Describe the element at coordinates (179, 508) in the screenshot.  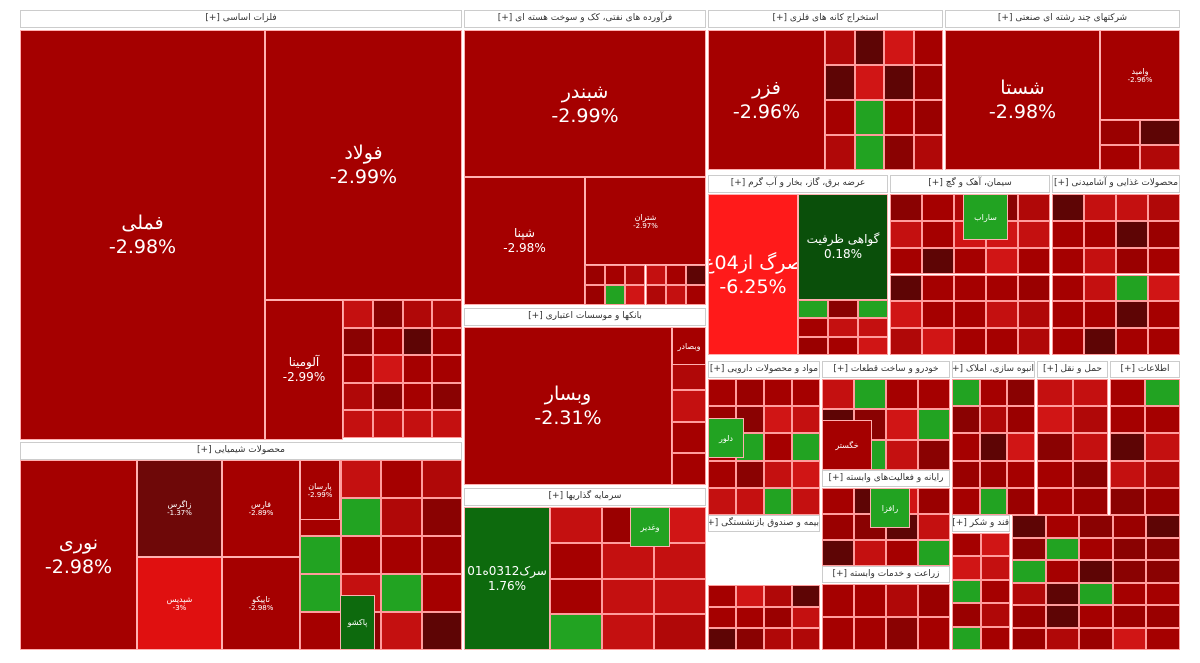
I see `stock-tile: زاگرس -1.37%` at that location.